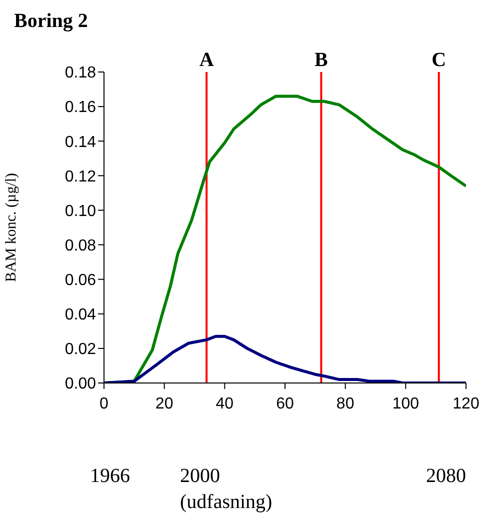  I want to click on ref-line-label: B, so click(321, 60).